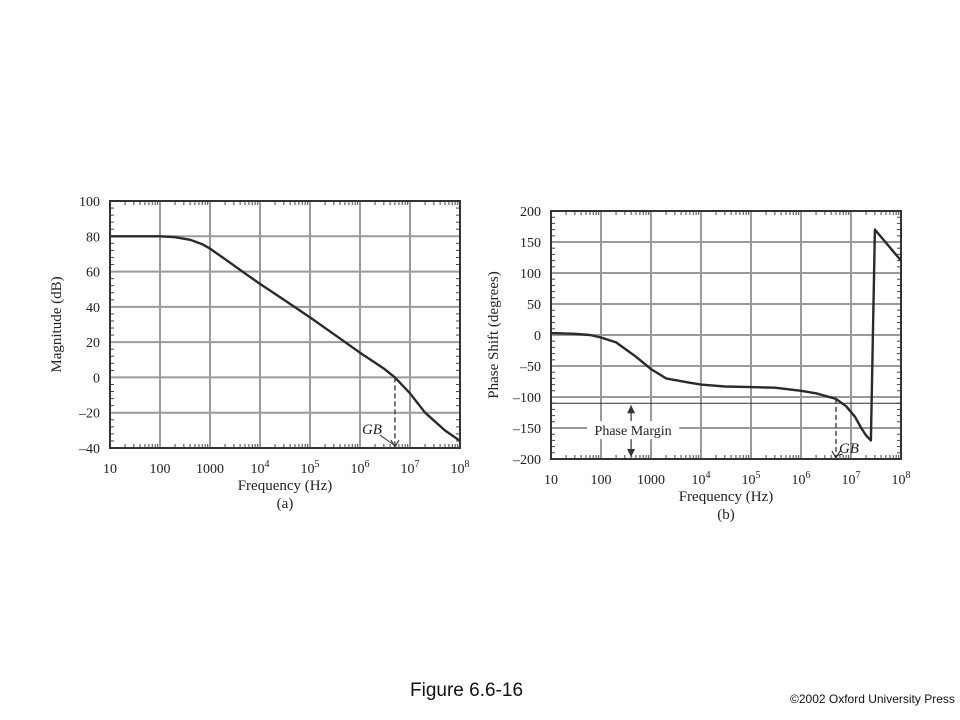 This screenshot has height=720, width=960. What do you see at coordinates (872, 699) in the screenshot?
I see `copyright-notice: ©2002 Oxford University Press` at bounding box center [872, 699].